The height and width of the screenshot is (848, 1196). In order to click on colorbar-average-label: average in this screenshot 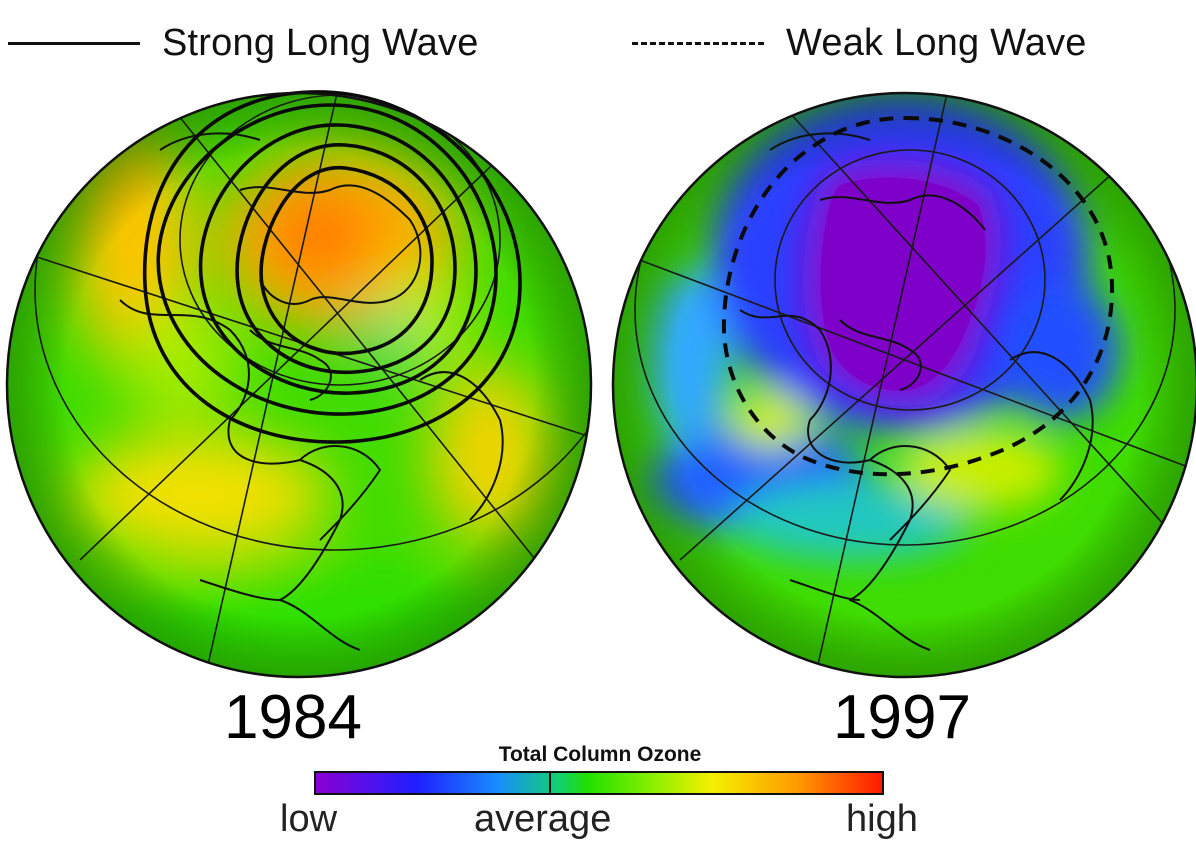, I will do `click(543, 819)`.